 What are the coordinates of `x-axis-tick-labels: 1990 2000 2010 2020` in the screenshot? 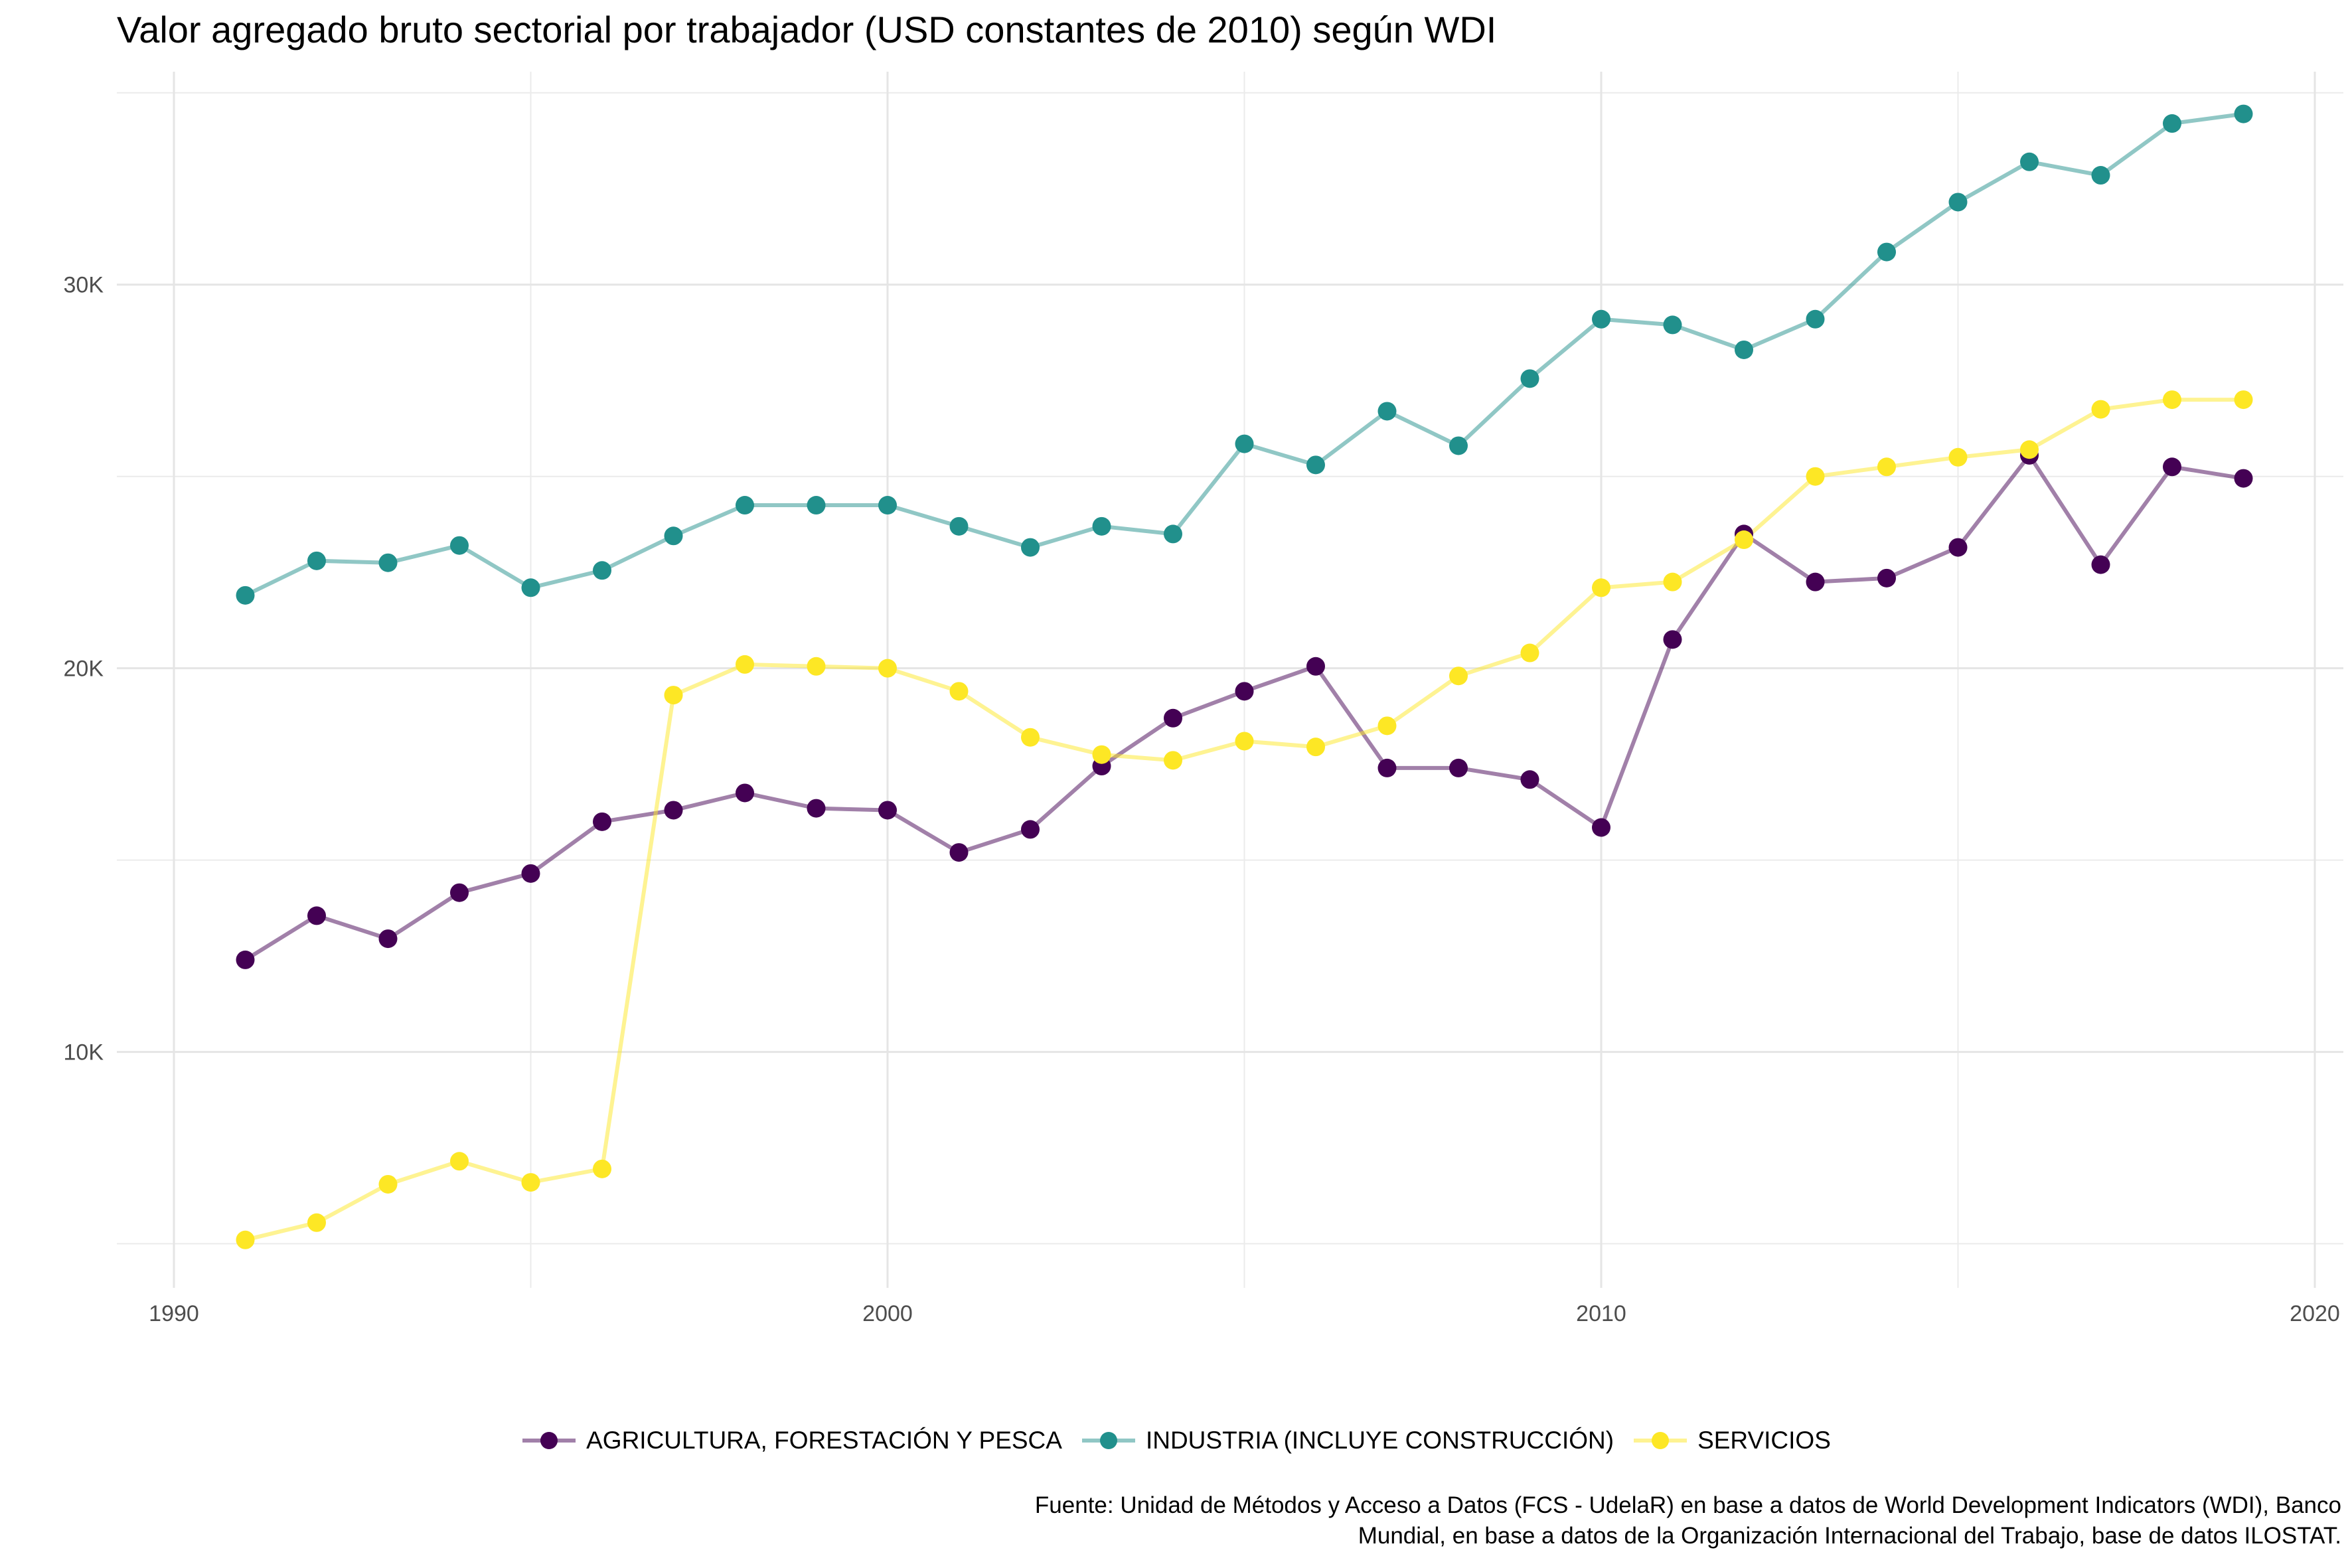 It's located at (1245, 1314).